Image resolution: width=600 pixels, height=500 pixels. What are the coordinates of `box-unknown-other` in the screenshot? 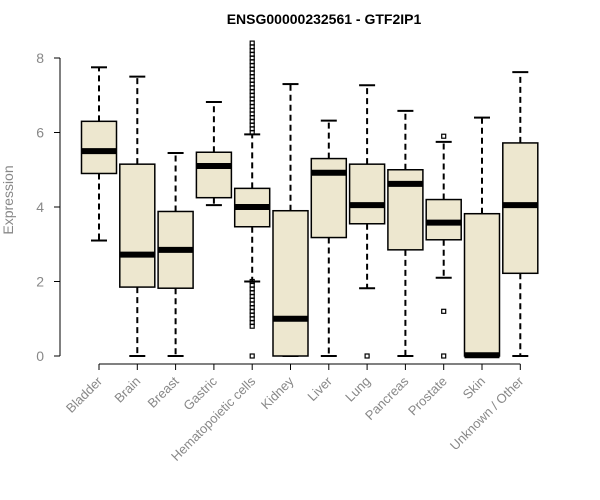 It's located at (520, 214).